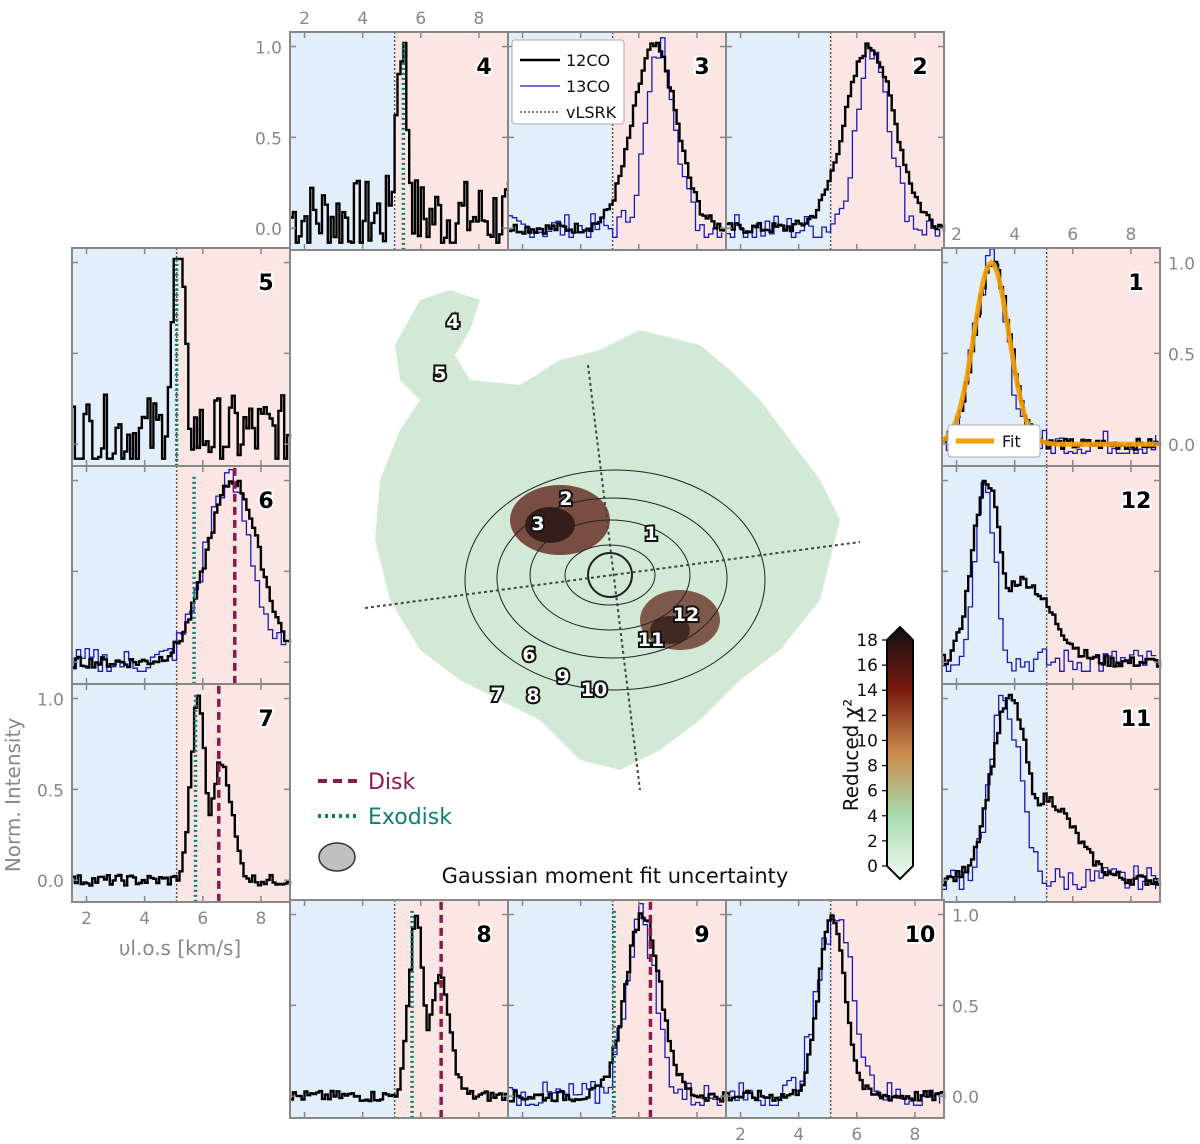  What do you see at coordinates (872, 867) in the screenshot?
I see `colorbar-tick-label: 0` at bounding box center [872, 867].